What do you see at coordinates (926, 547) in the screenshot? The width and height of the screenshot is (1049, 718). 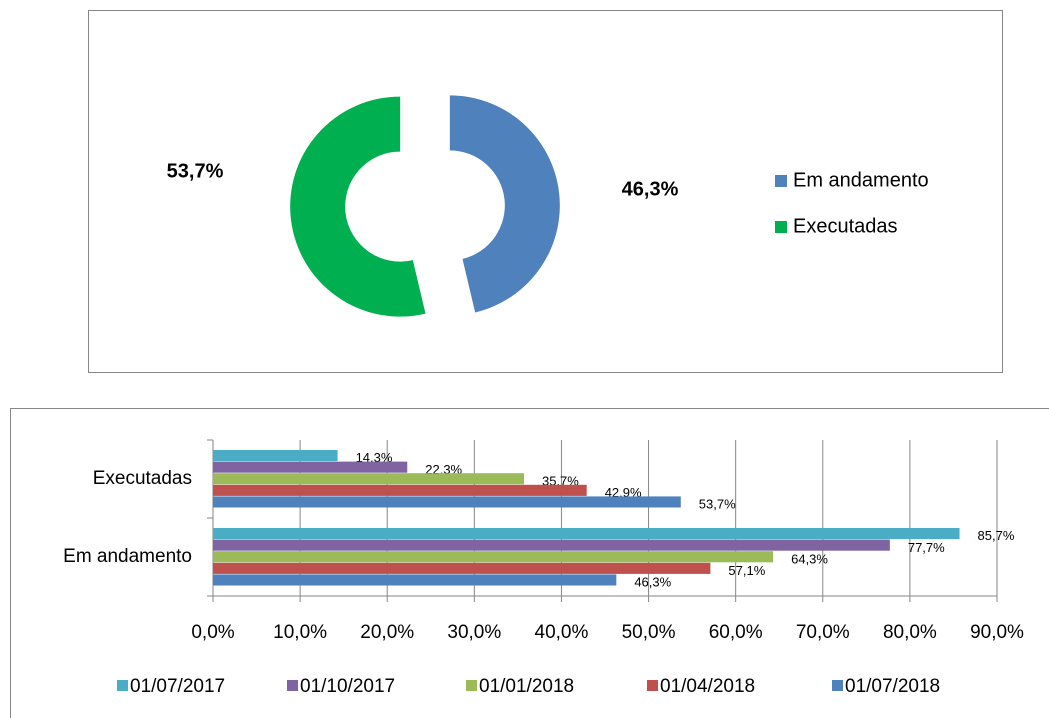 I see `data-label: 77,7%` at bounding box center [926, 547].